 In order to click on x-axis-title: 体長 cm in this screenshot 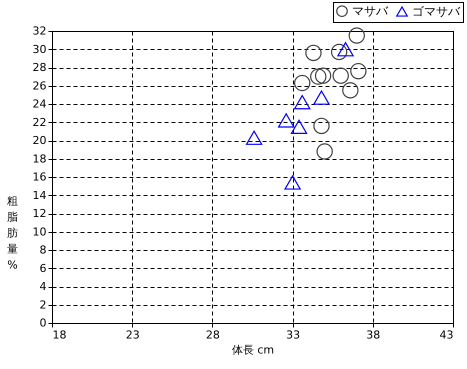, I will do `click(253, 350)`.